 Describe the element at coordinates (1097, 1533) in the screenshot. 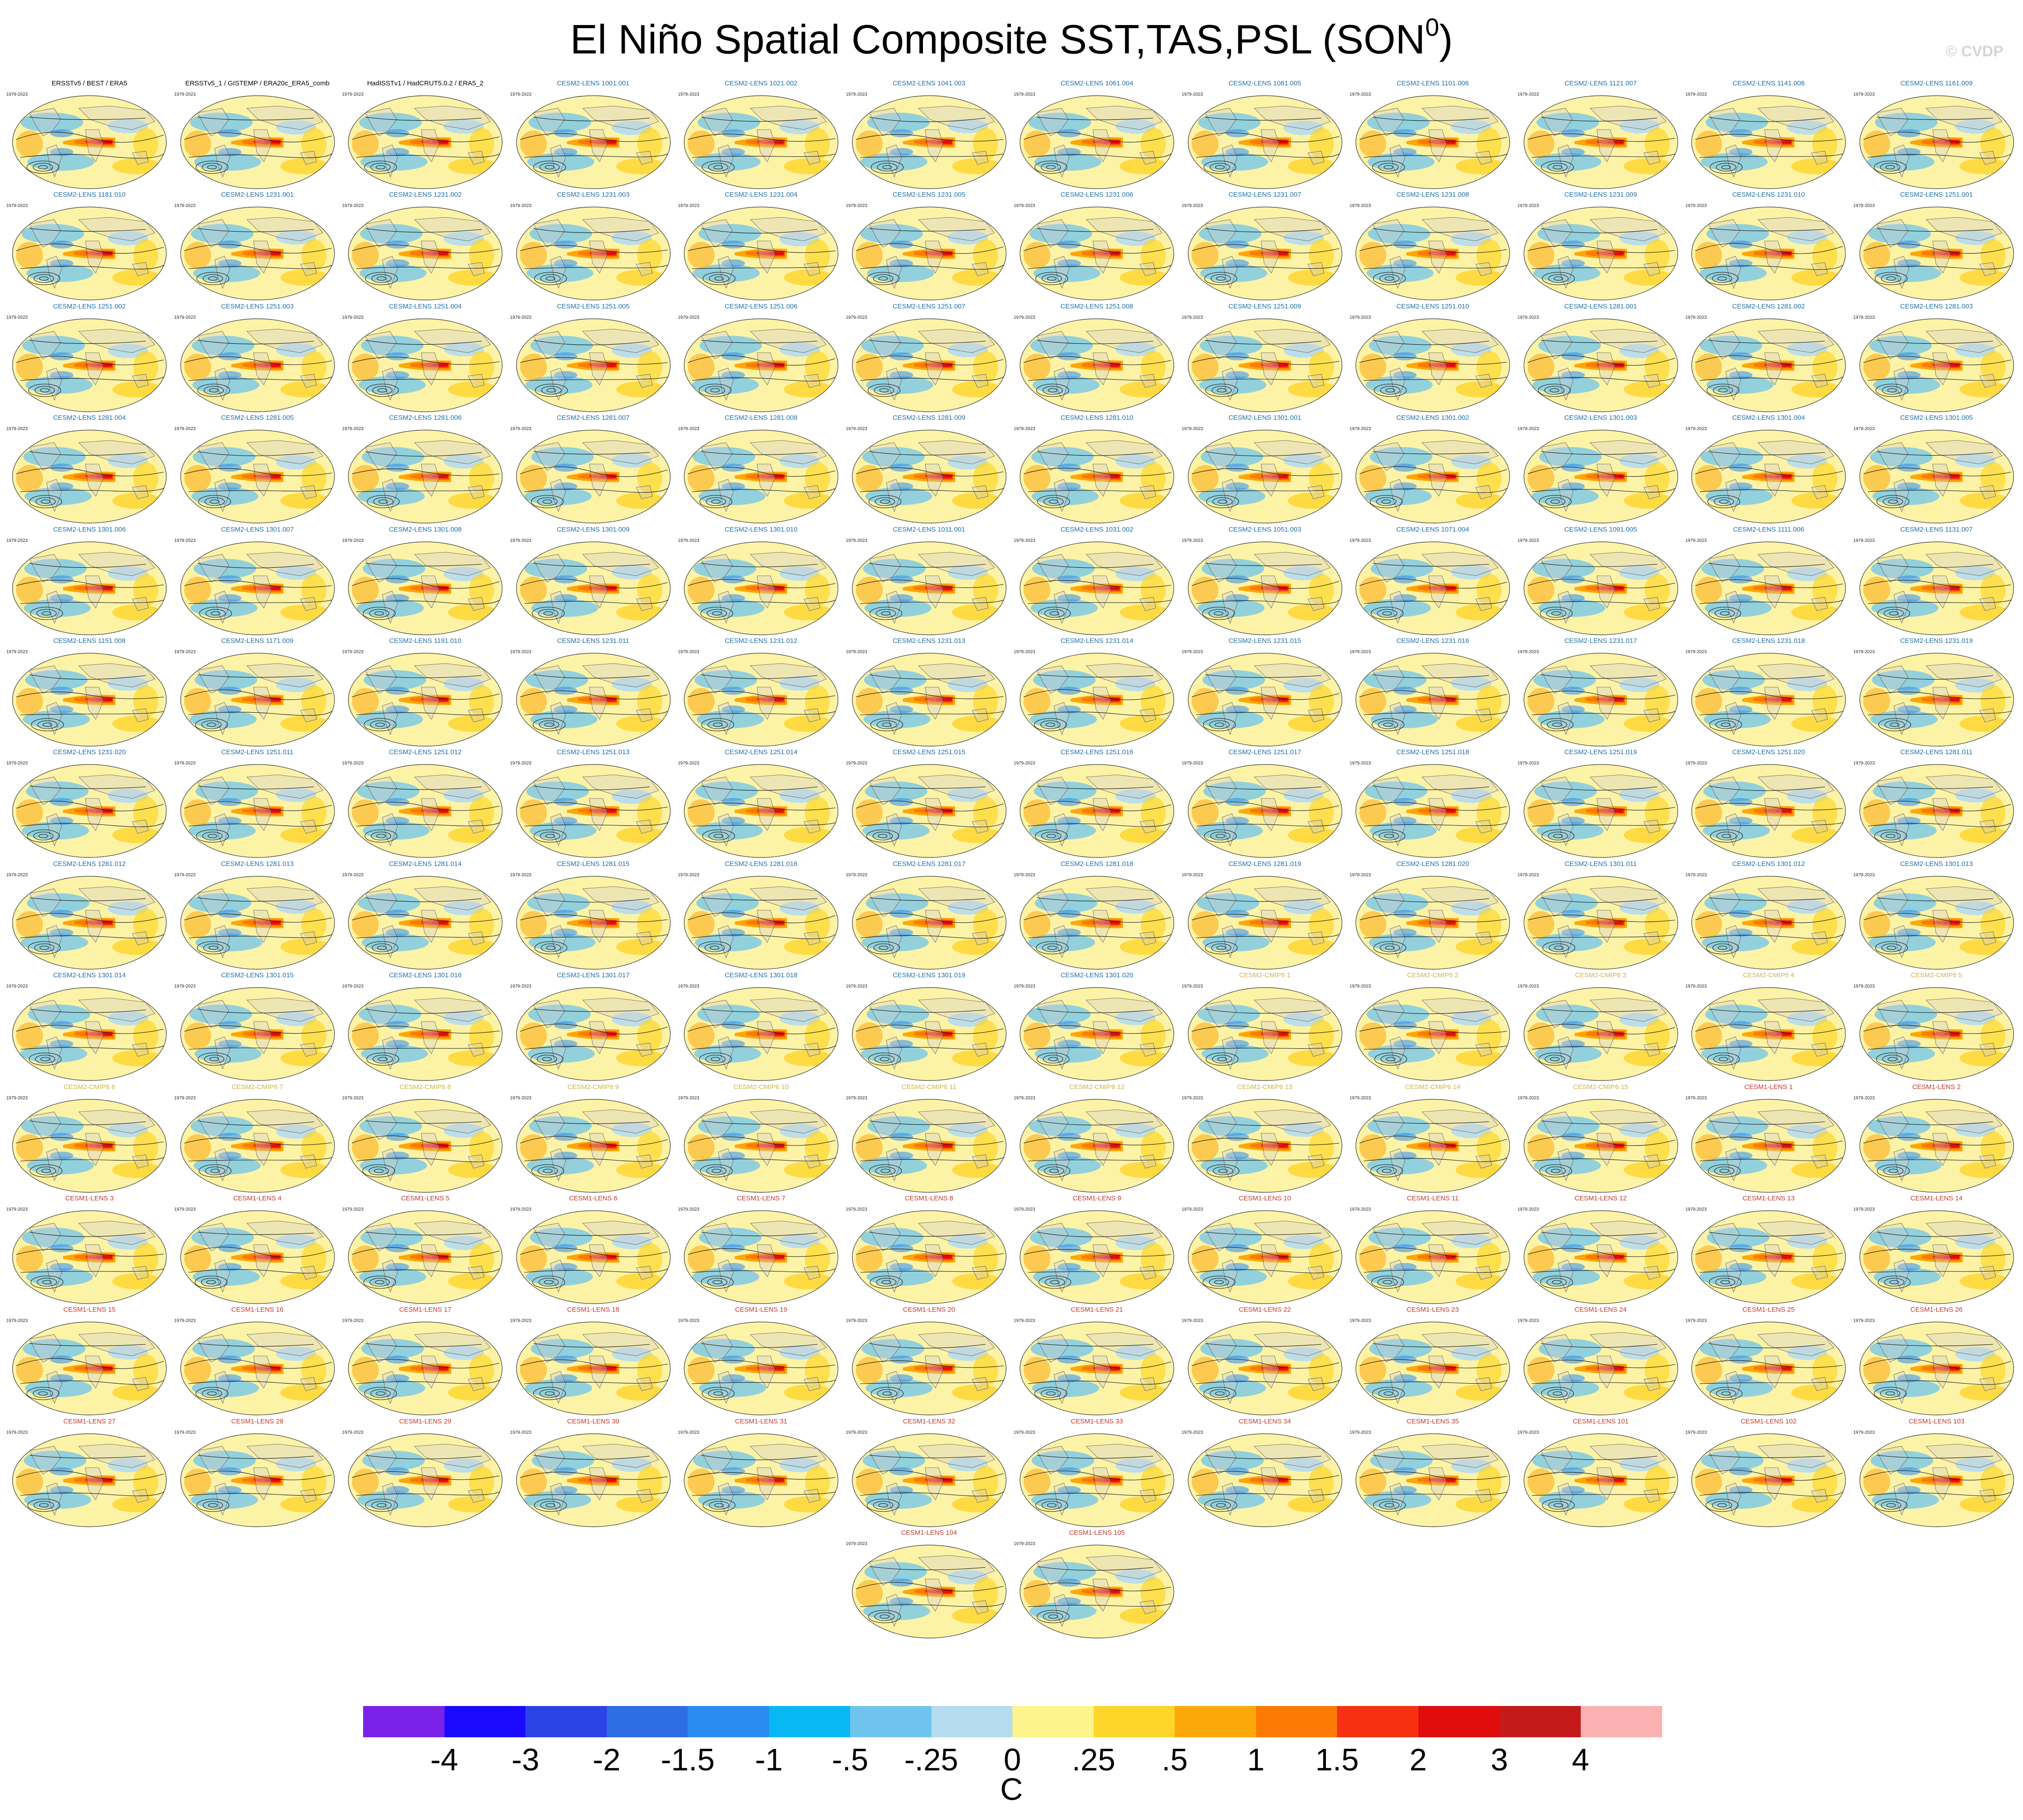

I see `panel-title: CESM1-LENS 105` at that location.